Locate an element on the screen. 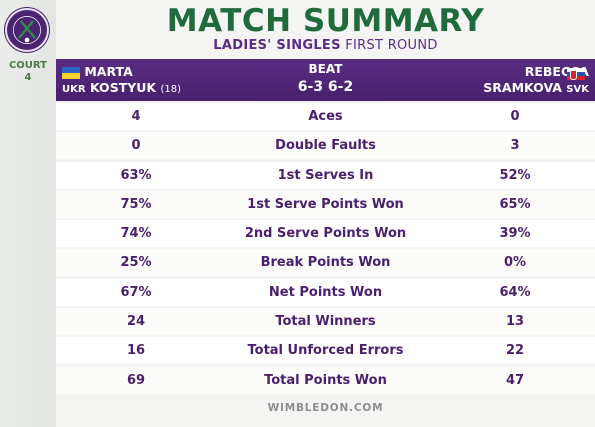 The width and height of the screenshot is (595, 427). stat-right-value: 52% is located at coordinates (515, 175).